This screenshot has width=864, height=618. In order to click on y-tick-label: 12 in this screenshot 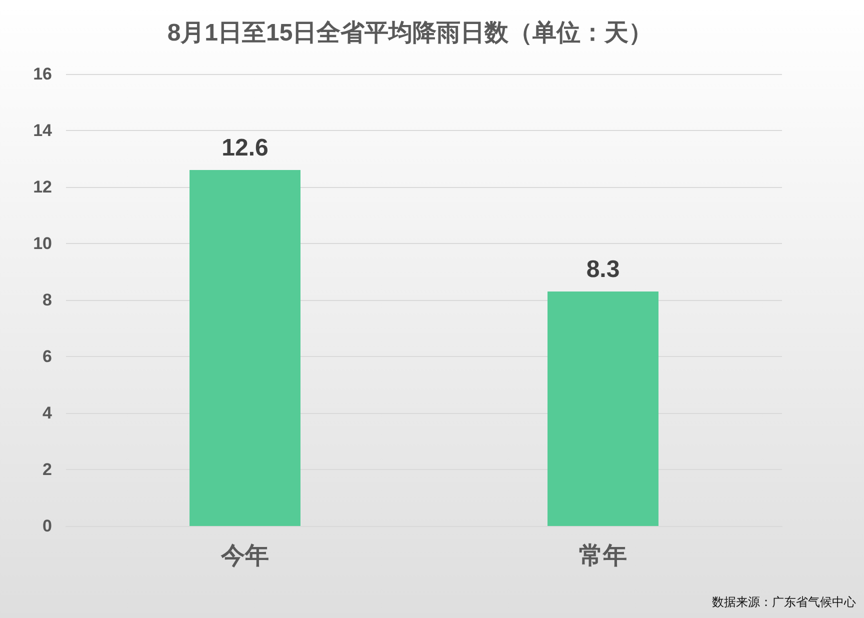, I will do `click(42, 187)`.